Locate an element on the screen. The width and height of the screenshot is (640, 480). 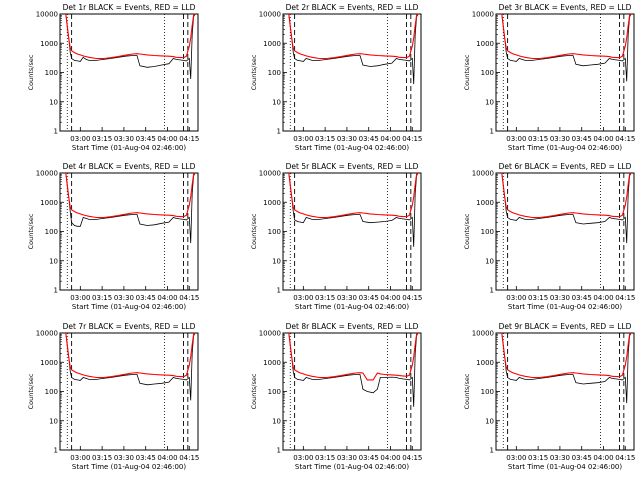
panel-title: Det 9r BLACK = Events, RED = LLD is located at coordinates (565, 326).